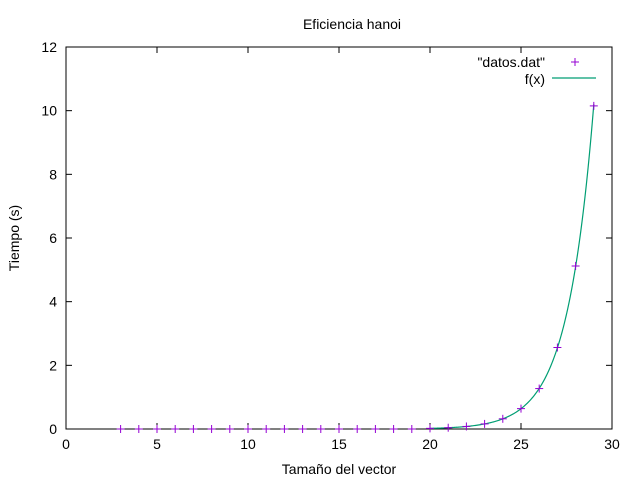  What do you see at coordinates (14, 238) in the screenshot?
I see `y-axis-label: Tiempo (s)` at bounding box center [14, 238].